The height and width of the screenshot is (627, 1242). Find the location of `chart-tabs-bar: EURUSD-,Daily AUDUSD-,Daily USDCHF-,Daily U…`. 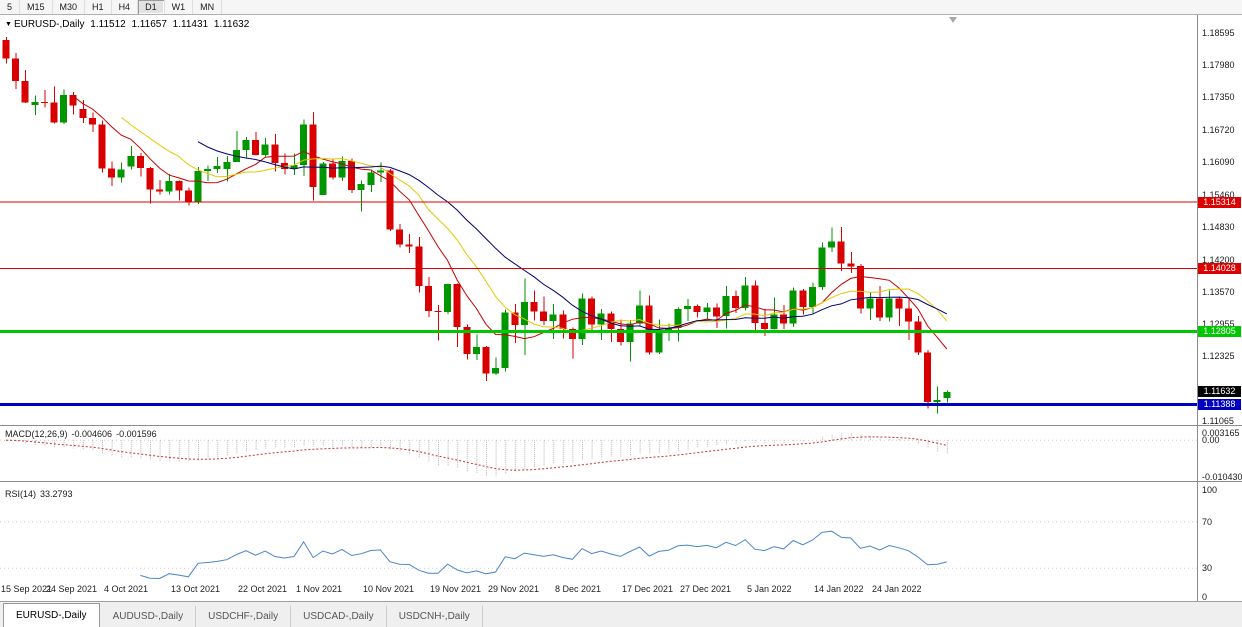

chart-tabs-bar: EURUSD-,Daily AUDUSD-,Daily USDCHF-,Daily U… is located at coordinates (621, 614).